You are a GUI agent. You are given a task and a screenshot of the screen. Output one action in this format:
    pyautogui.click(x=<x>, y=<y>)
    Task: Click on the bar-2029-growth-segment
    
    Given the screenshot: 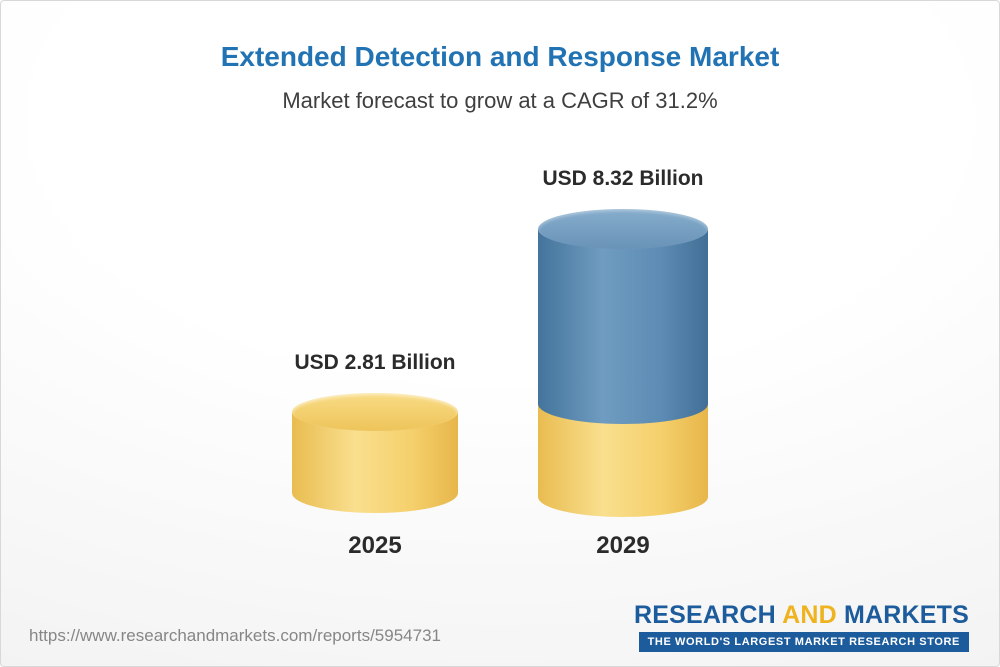 What is the action you would take?
    pyautogui.click(x=623, y=326)
    